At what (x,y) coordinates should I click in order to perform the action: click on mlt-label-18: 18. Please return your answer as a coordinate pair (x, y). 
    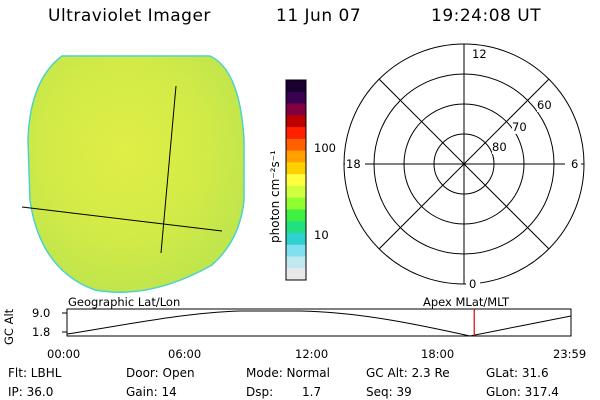
    Looking at the image, I should click on (353, 164).